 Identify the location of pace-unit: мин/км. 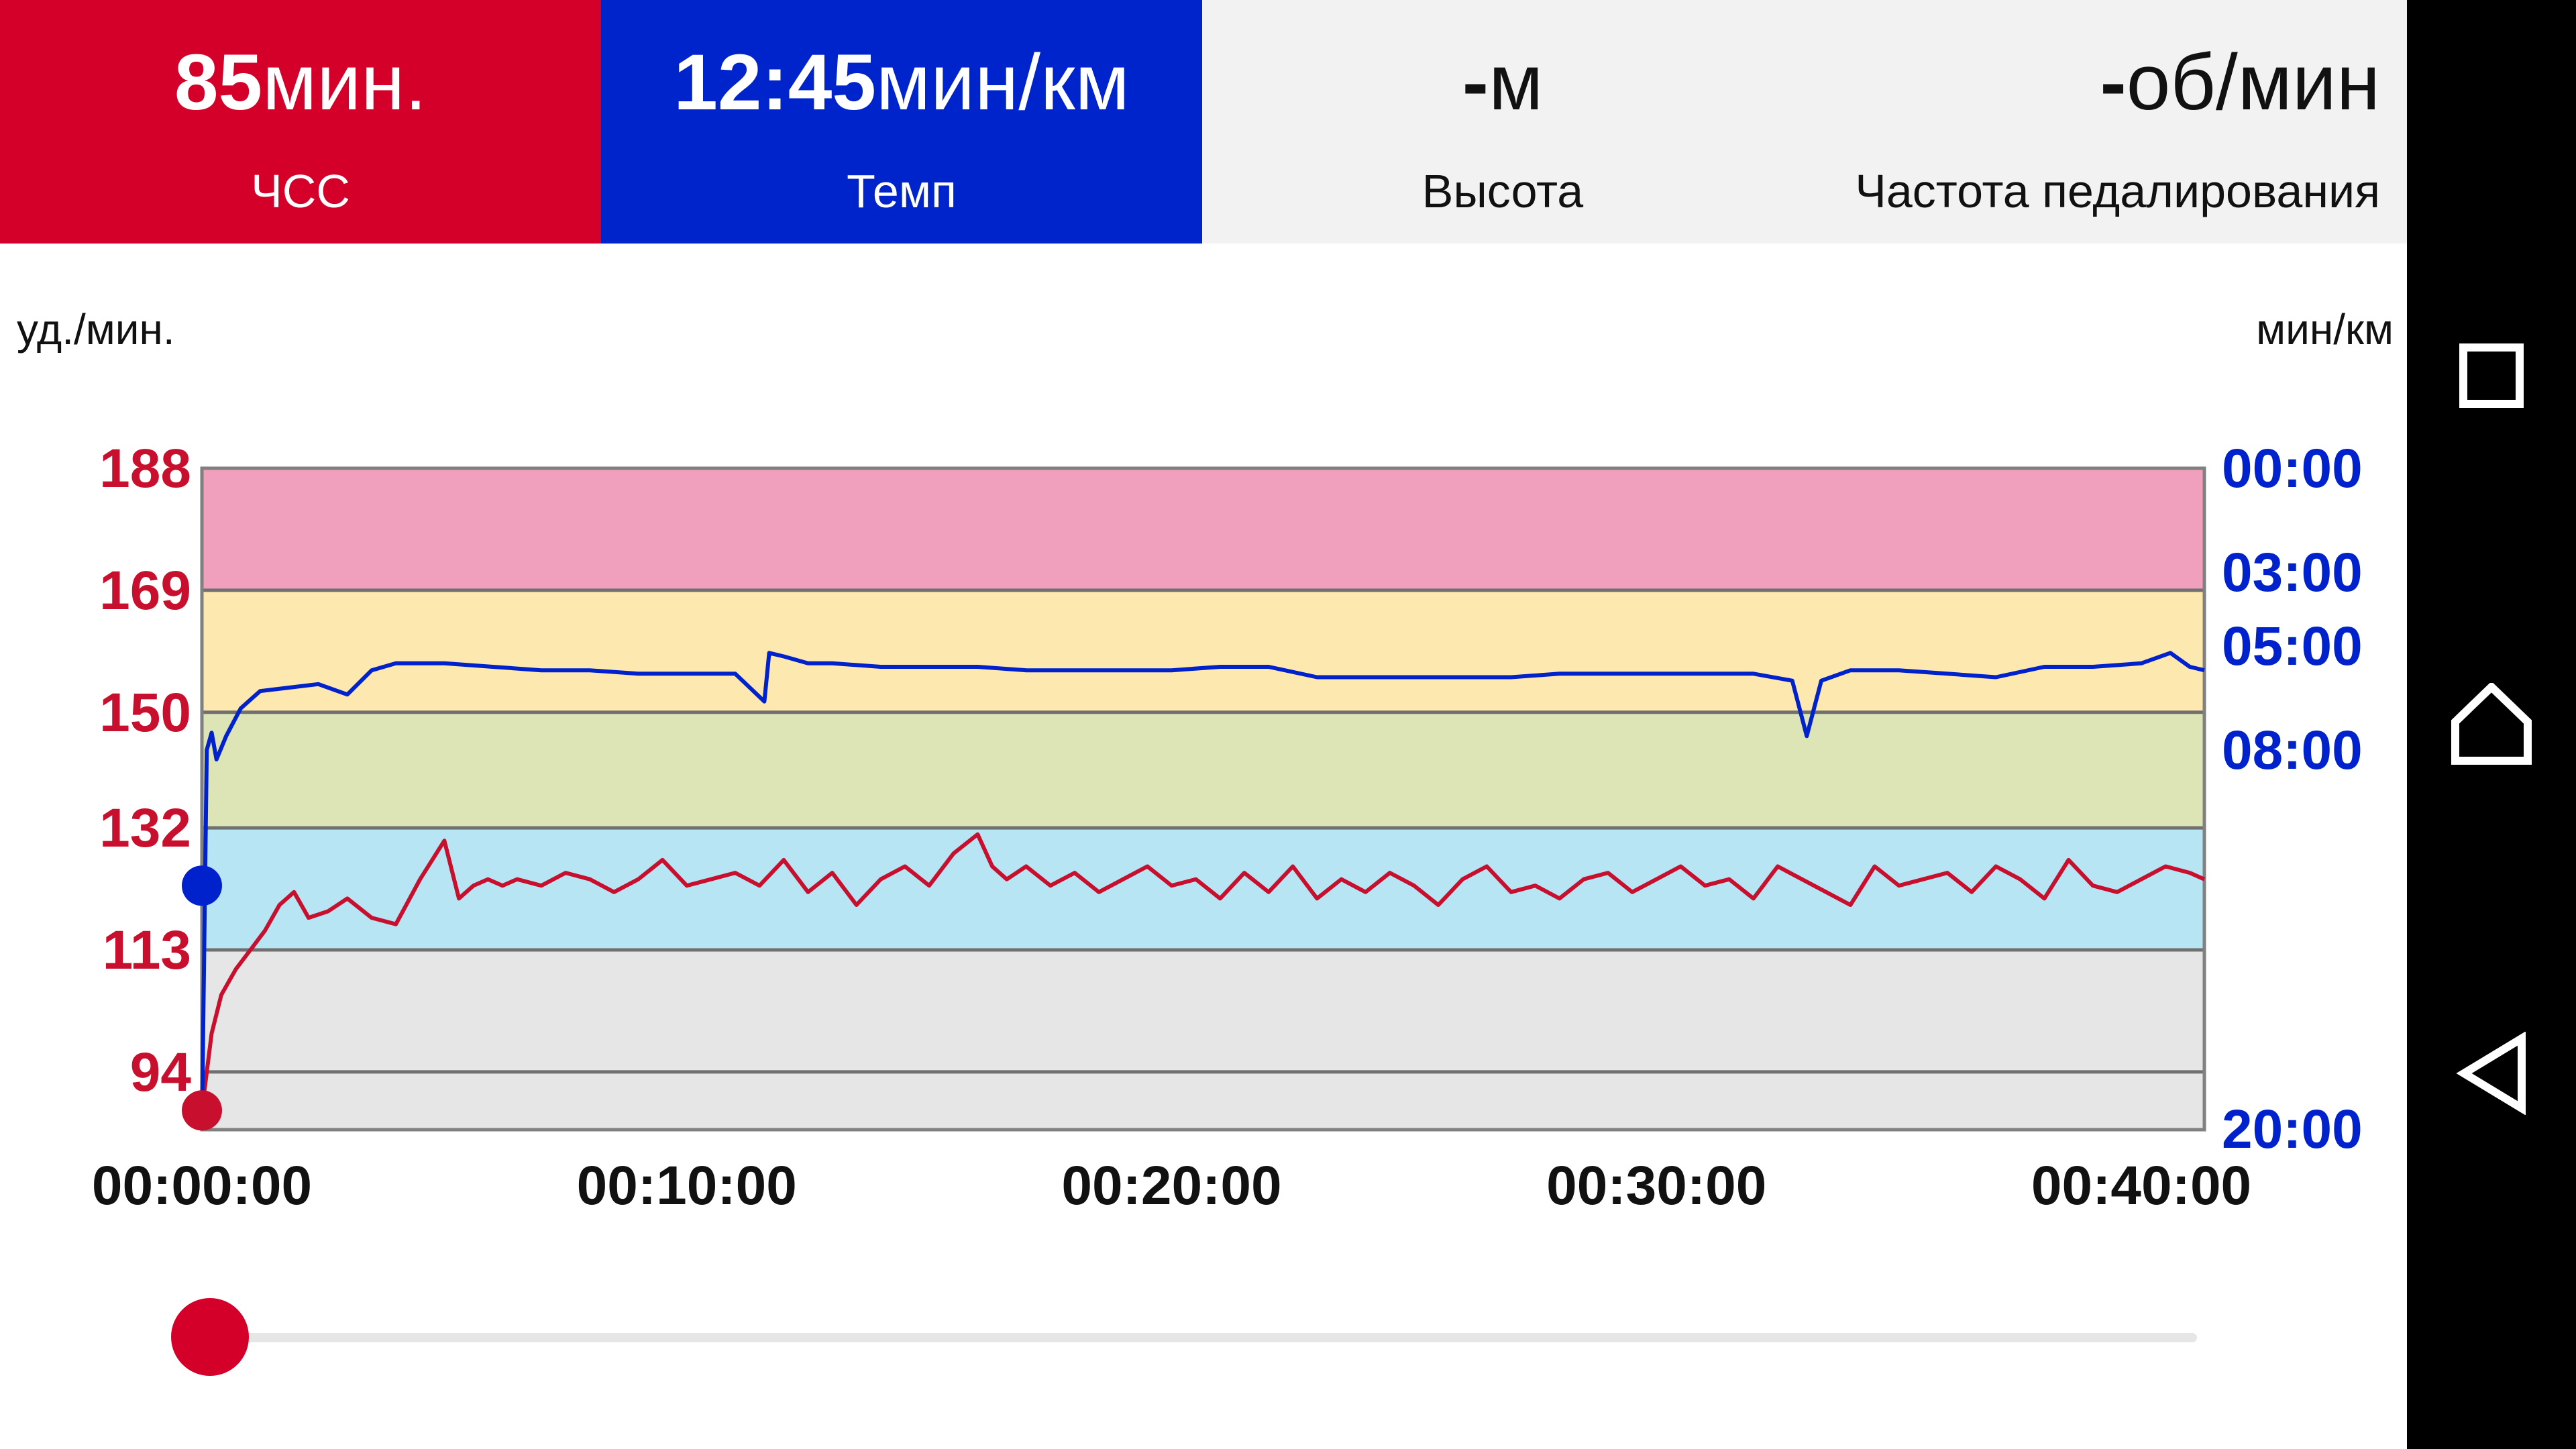
(1003, 82).